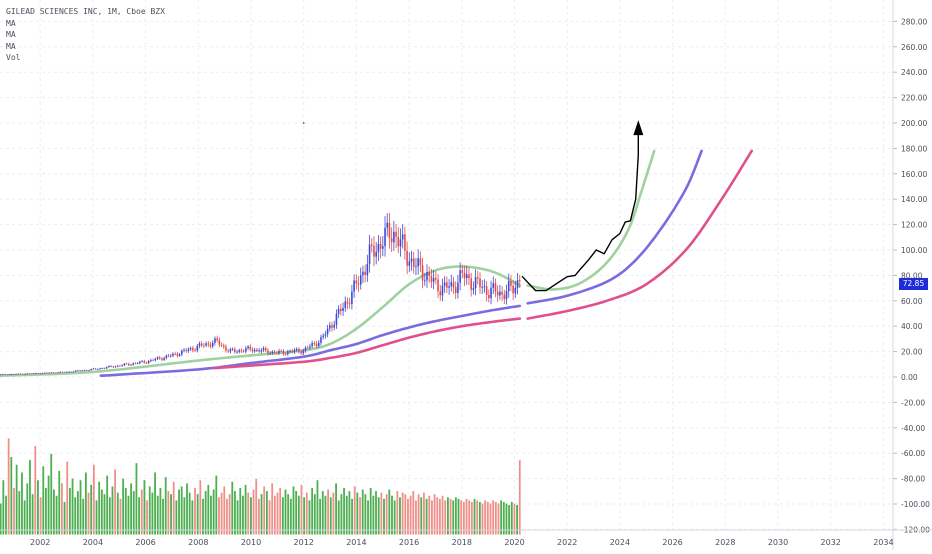 Image resolution: width=932 pixels, height=554 pixels. Describe the element at coordinates (11, 23) in the screenshot. I see `legend-ma-1: MA` at that location.